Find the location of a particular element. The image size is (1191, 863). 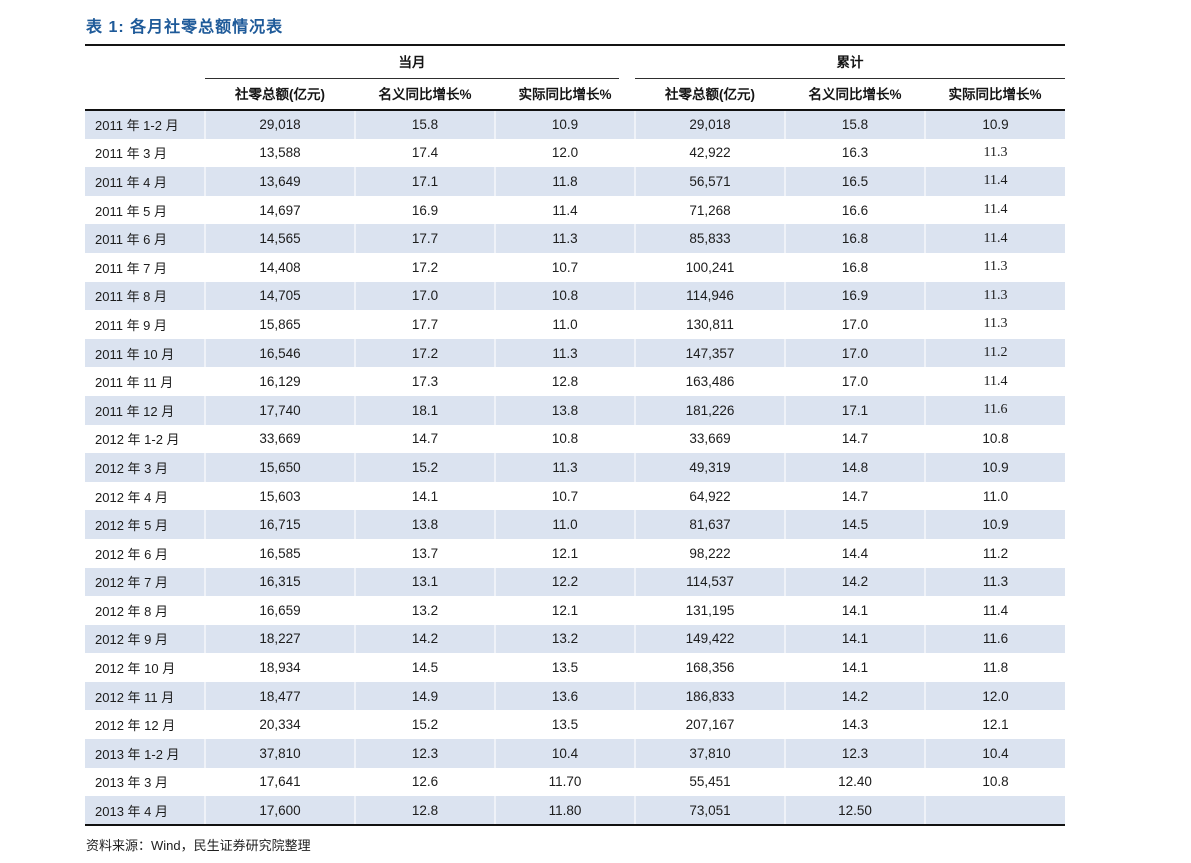

cell: 14.9 is located at coordinates (424, 696).